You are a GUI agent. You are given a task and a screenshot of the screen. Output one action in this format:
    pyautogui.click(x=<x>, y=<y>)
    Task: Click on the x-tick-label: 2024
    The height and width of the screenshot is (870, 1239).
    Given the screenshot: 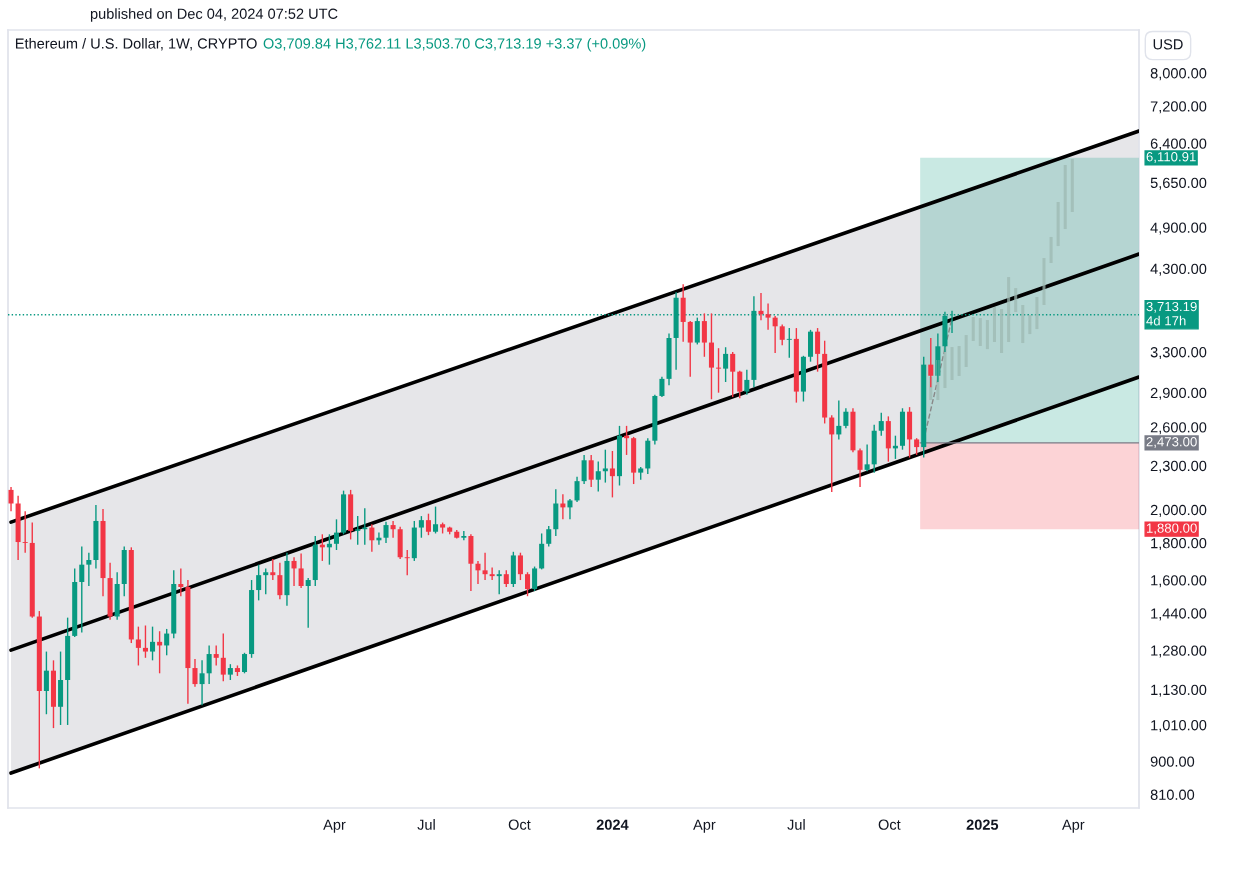 What is the action you would take?
    pyautogui.click(x=612, y=824)
    